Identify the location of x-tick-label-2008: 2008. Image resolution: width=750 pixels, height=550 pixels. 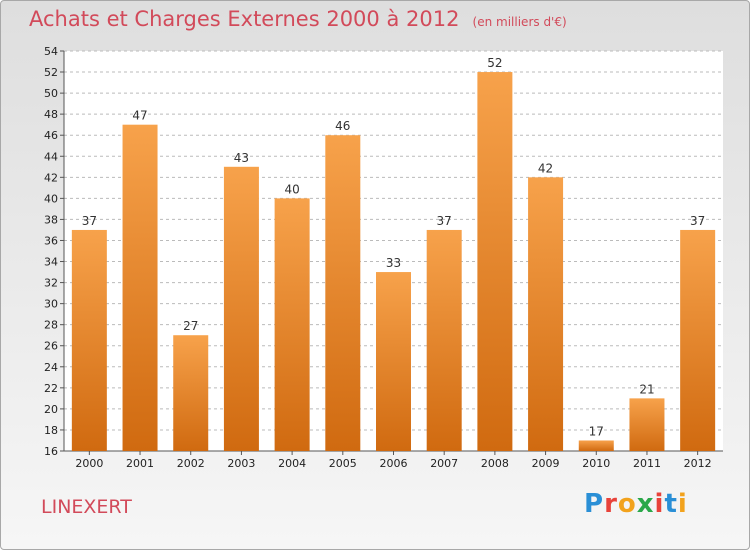
(495, 463).